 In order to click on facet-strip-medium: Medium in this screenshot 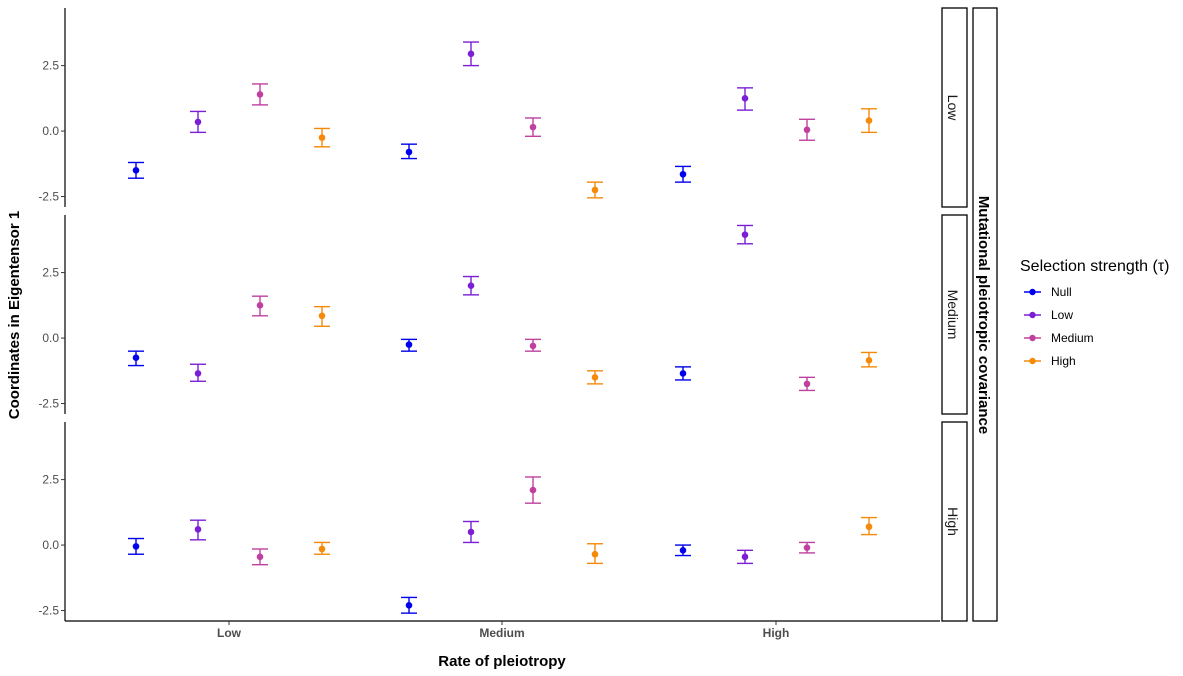, I will do `click(954, 314)`.